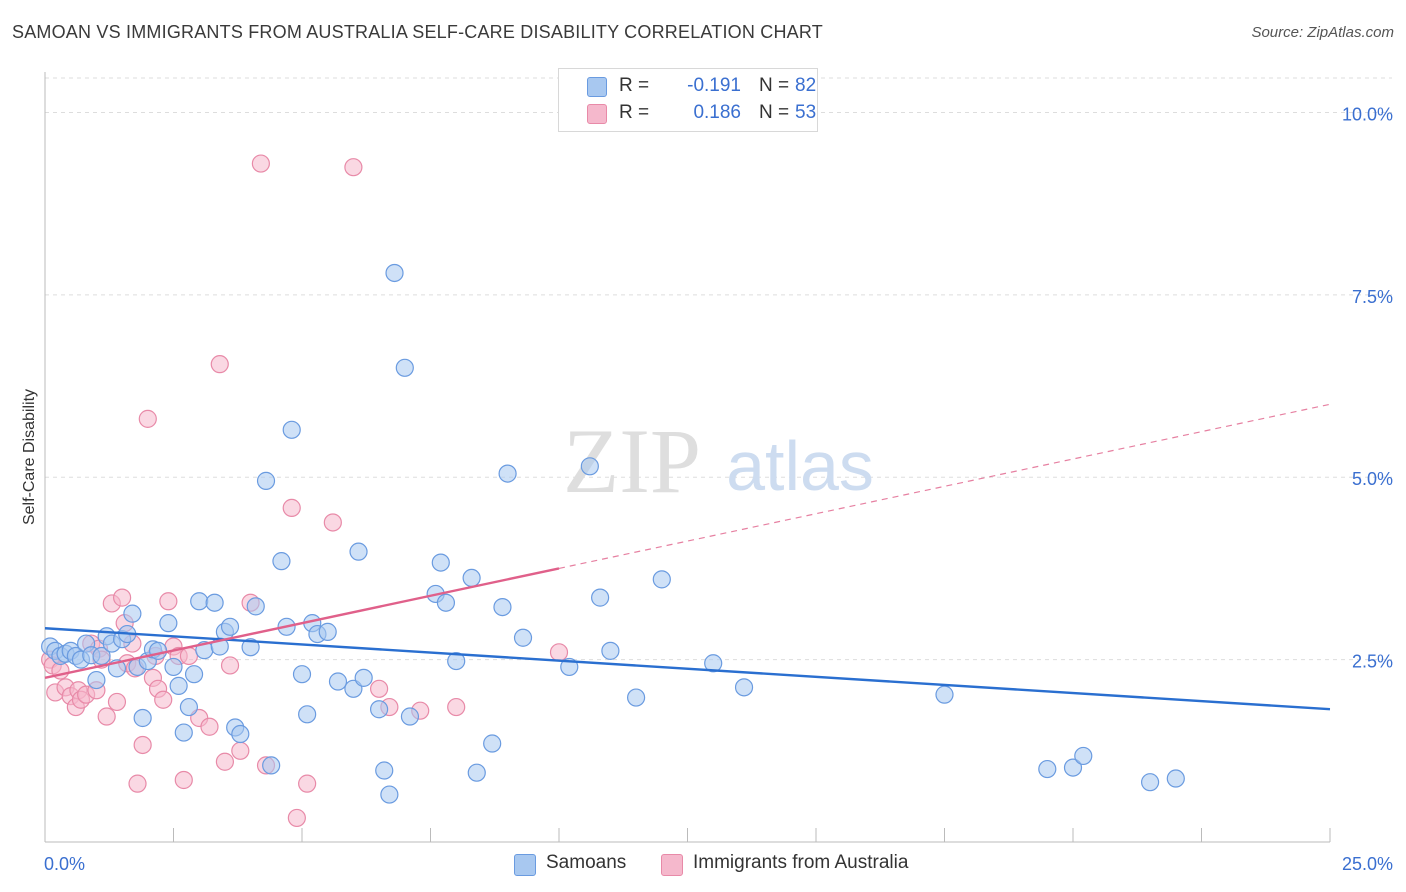  I want to click on bottom-legend-label-samoans: Samoans, so click(586, 862).